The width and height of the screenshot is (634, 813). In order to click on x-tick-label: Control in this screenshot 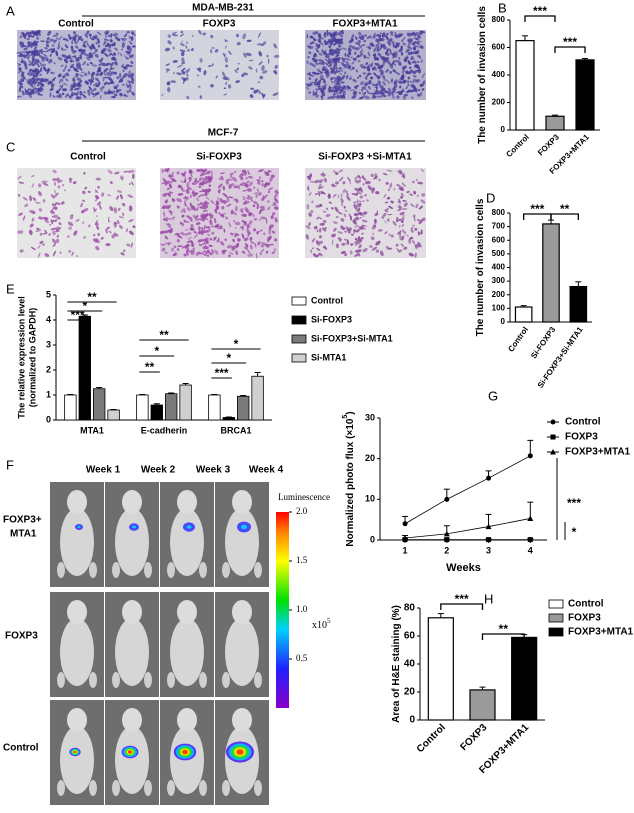, I will do `click(517, 146)`.